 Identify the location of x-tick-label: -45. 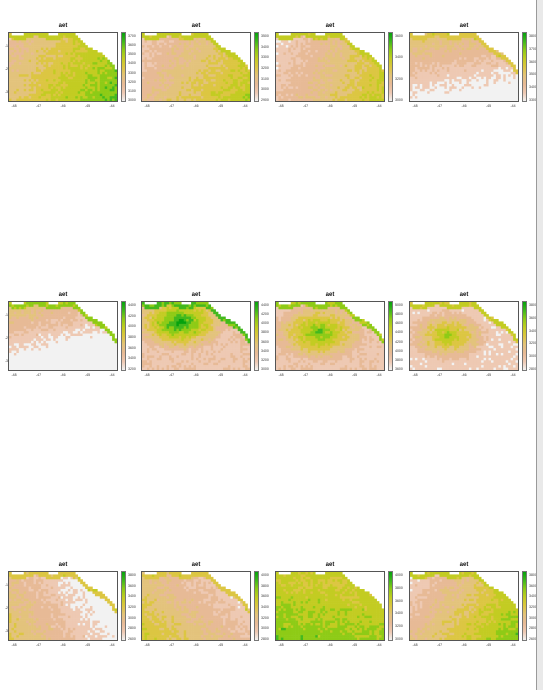
(354, 106).